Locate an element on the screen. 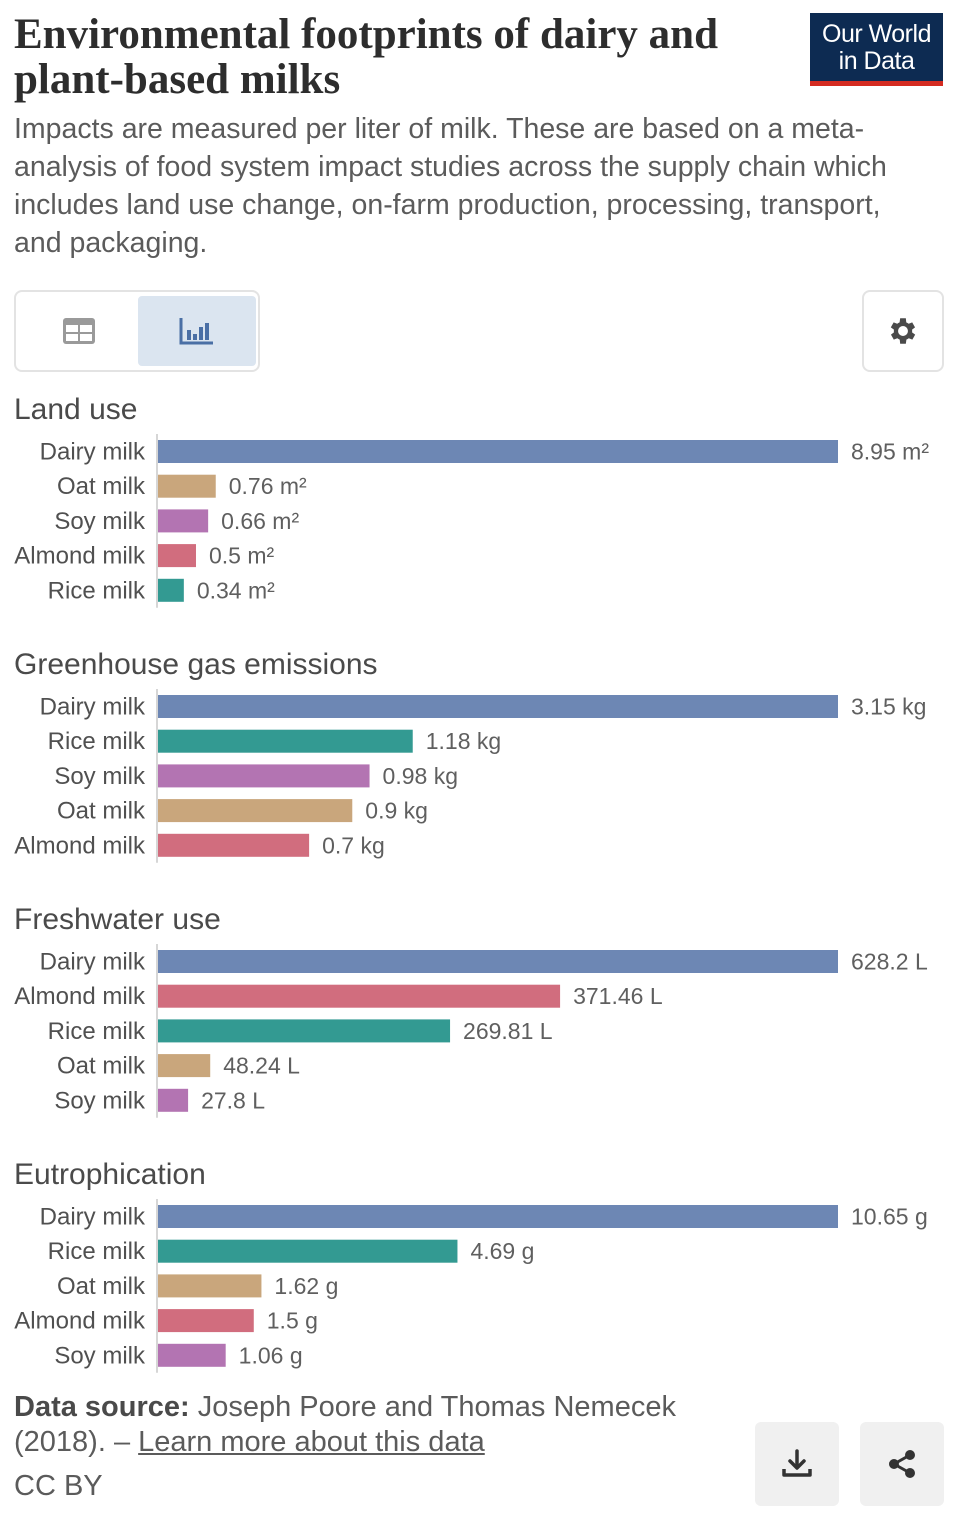 The width and height of the screenshot is (966, 1517). value-label: 0.66 m² is located at coordinates (260, 521).